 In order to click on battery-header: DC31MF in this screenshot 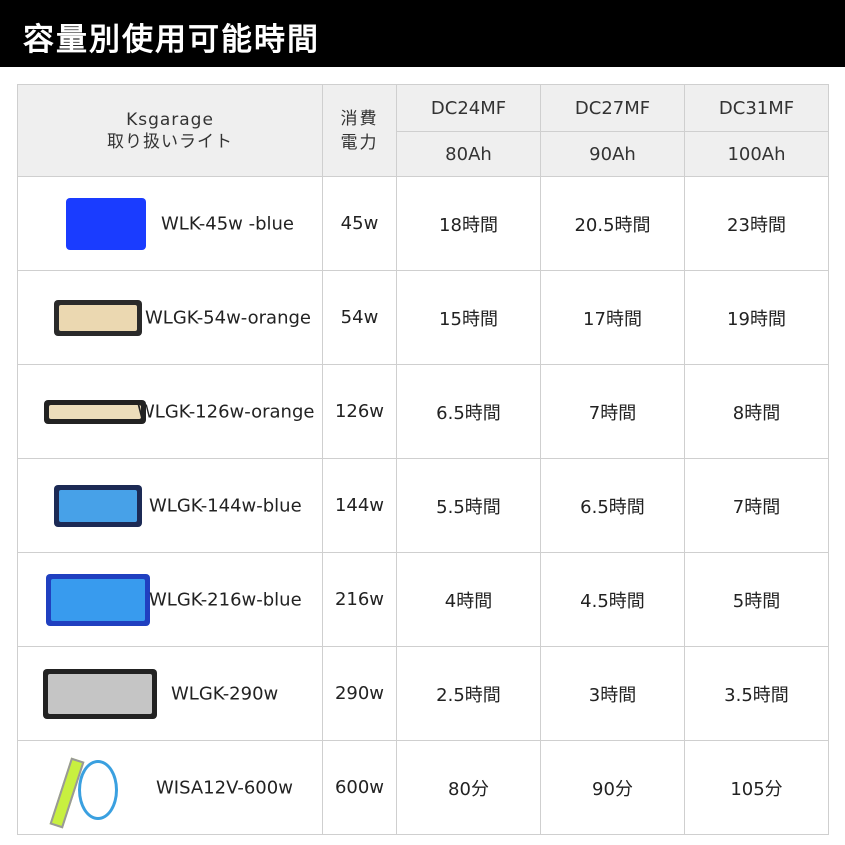, I will do `click(756, 108)`.